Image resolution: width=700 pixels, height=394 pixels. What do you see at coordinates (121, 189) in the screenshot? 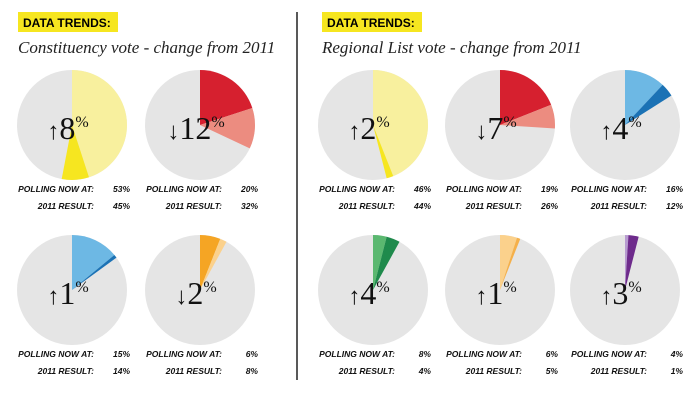
I see `polling-value: 53%` at bounding box center [121, 189].